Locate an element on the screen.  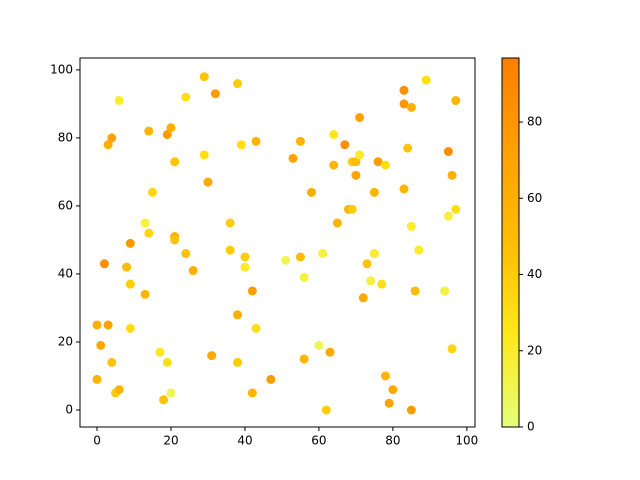
colorbar is located at coordinates (510, 242).